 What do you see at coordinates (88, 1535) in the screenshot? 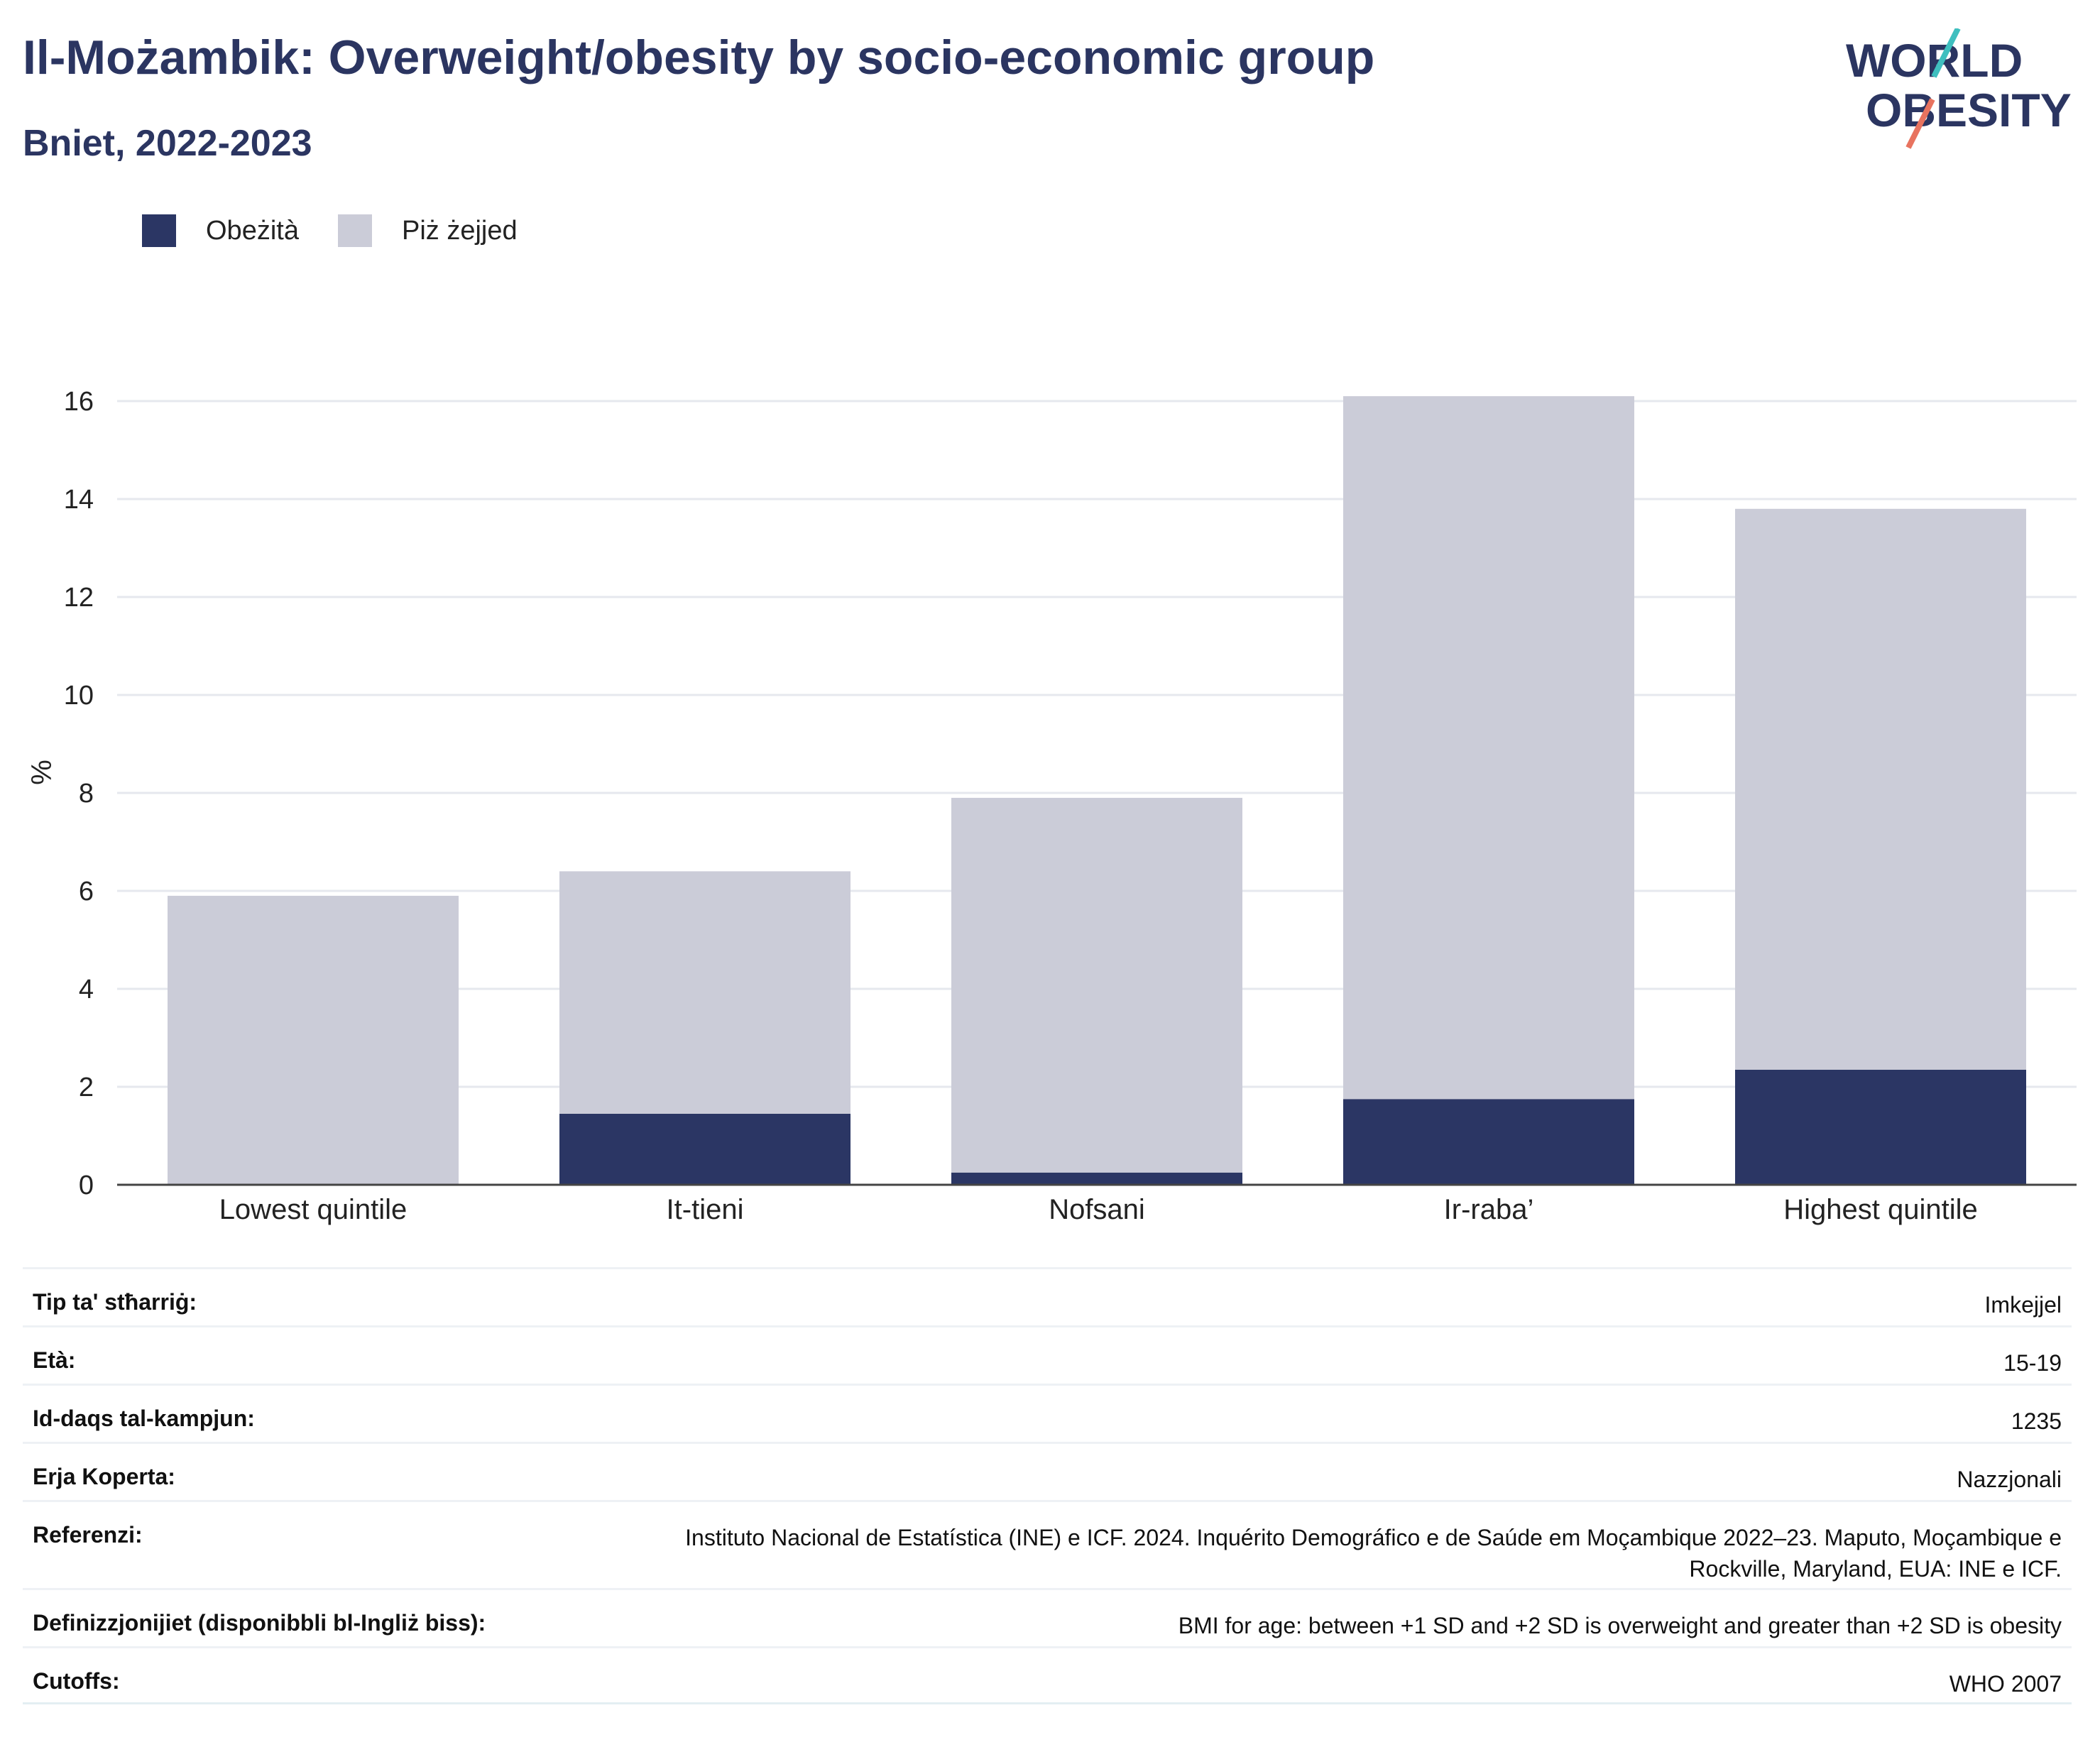
I see `info-key: Referenzi:` at bounding box center [88, 1535].